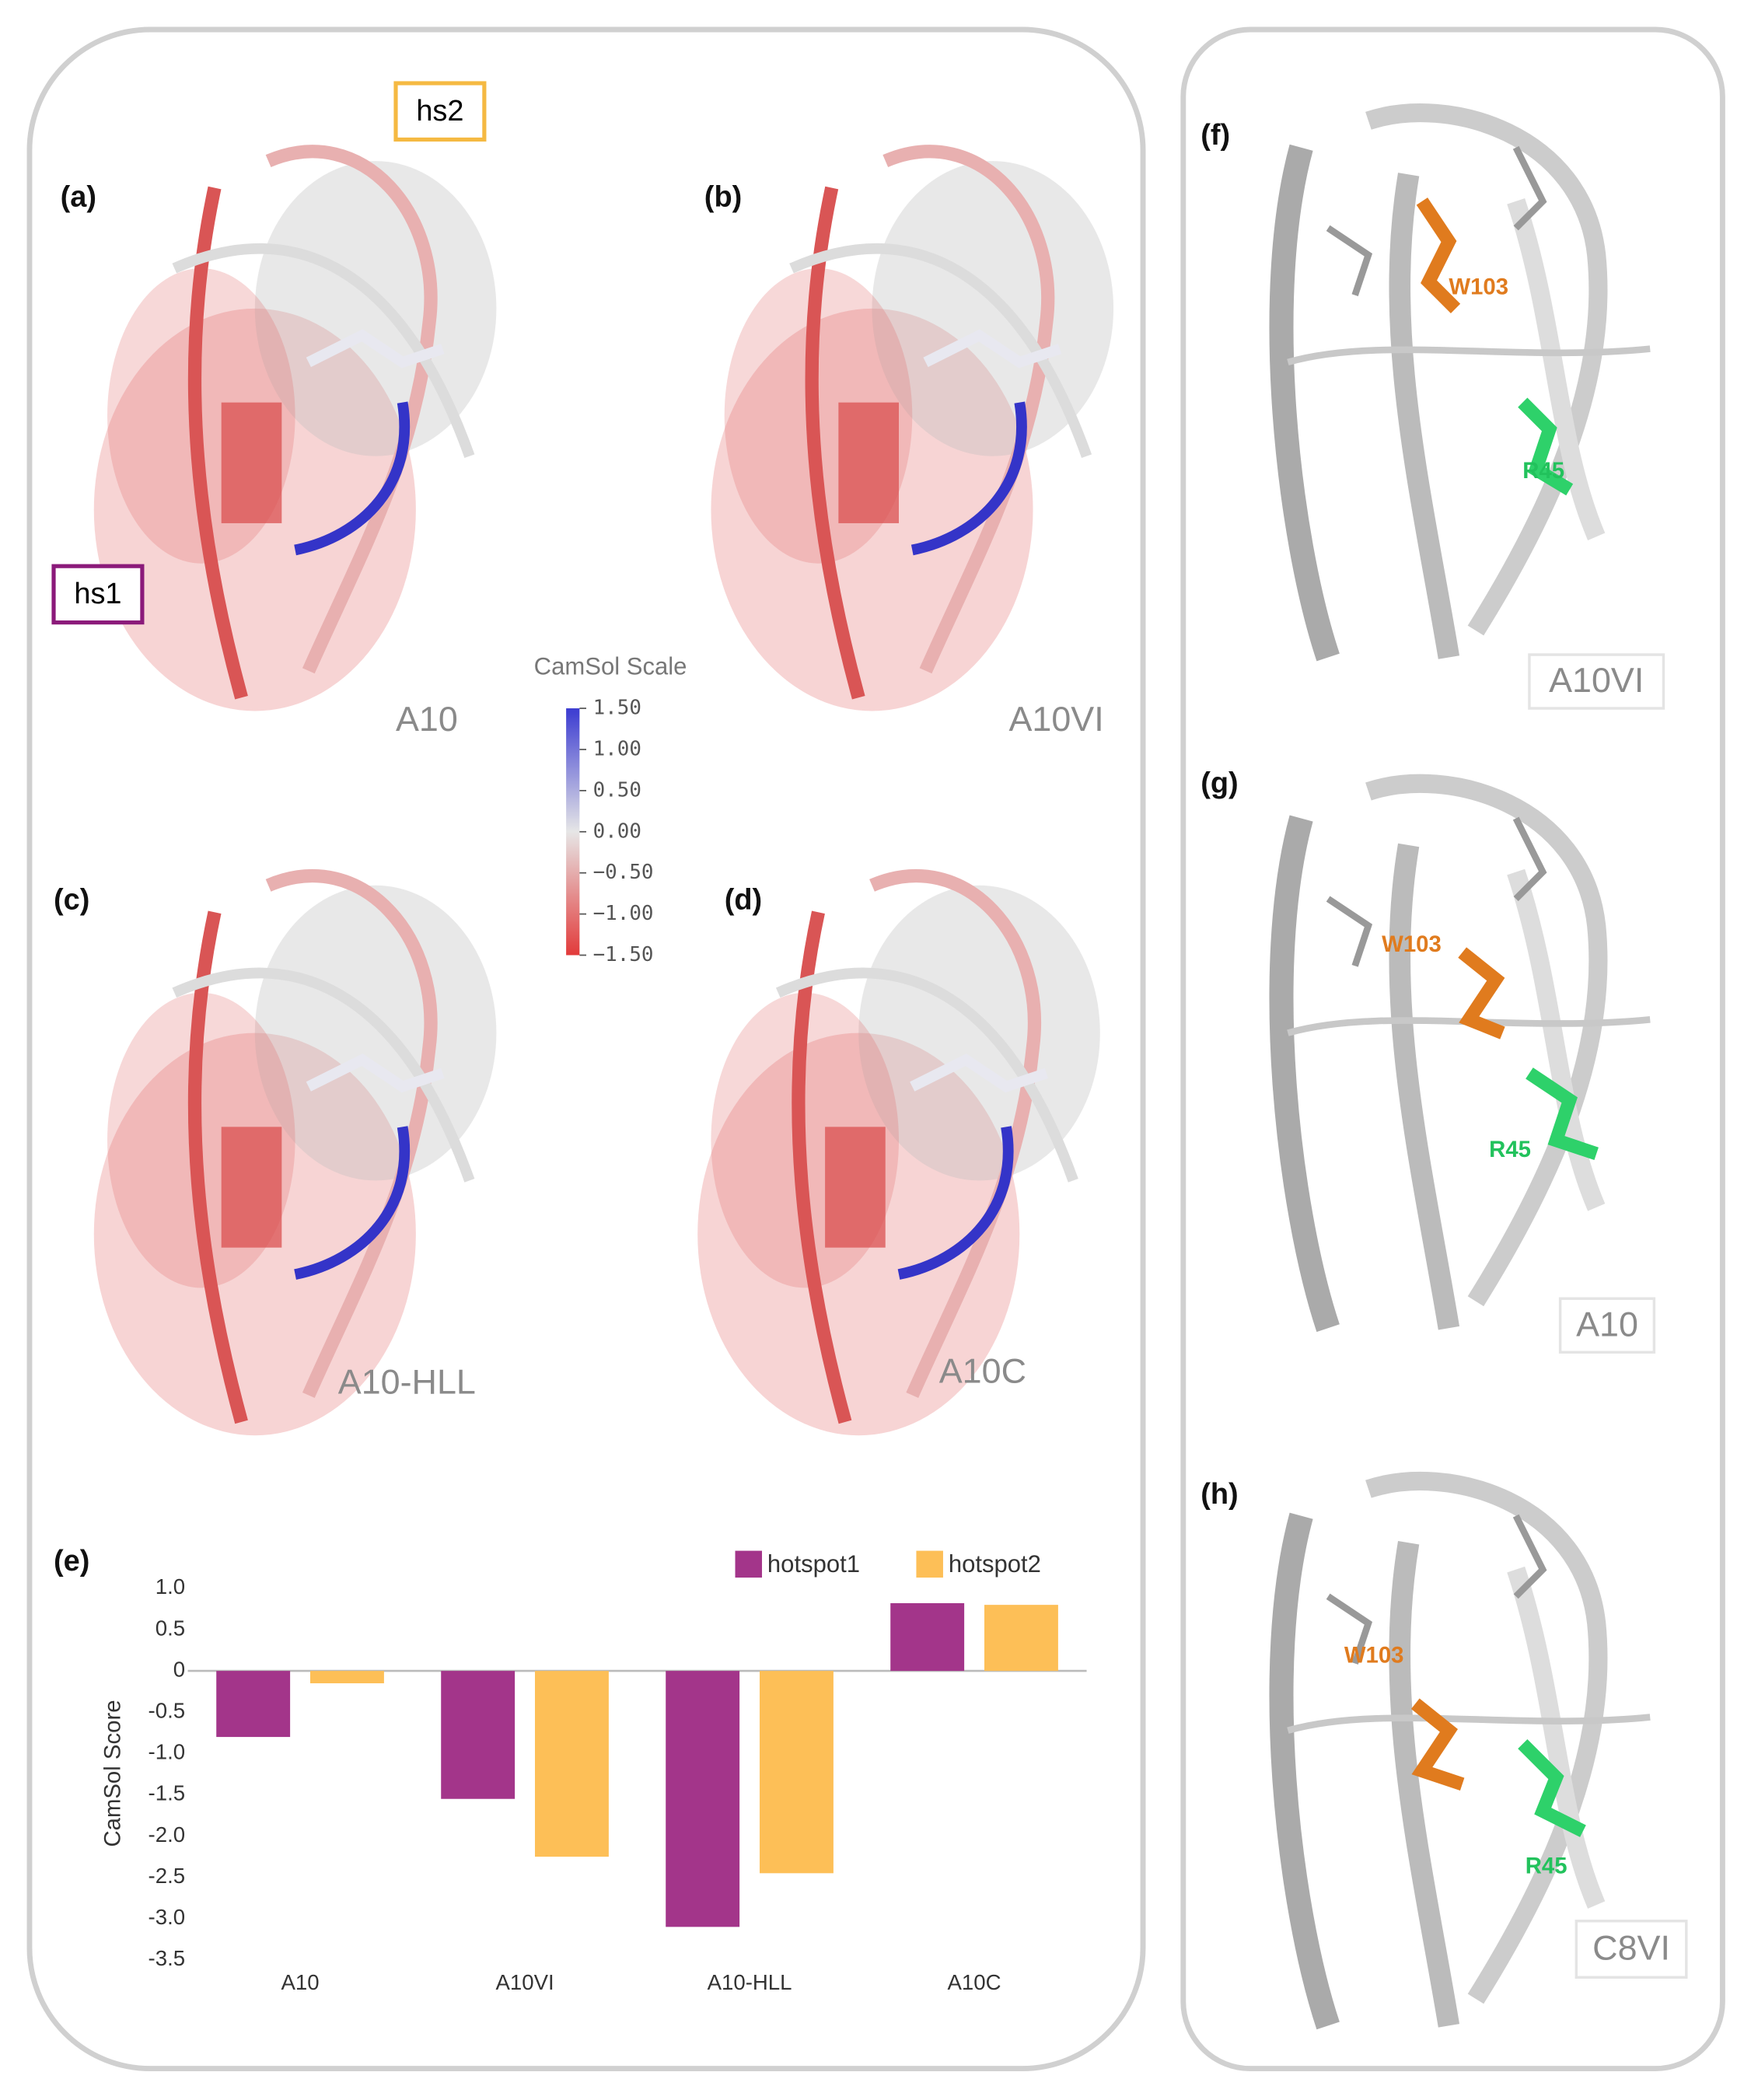 The height and width of the screenshot is (2100, 1744). I want to click on protein-a, so click(295, 431).